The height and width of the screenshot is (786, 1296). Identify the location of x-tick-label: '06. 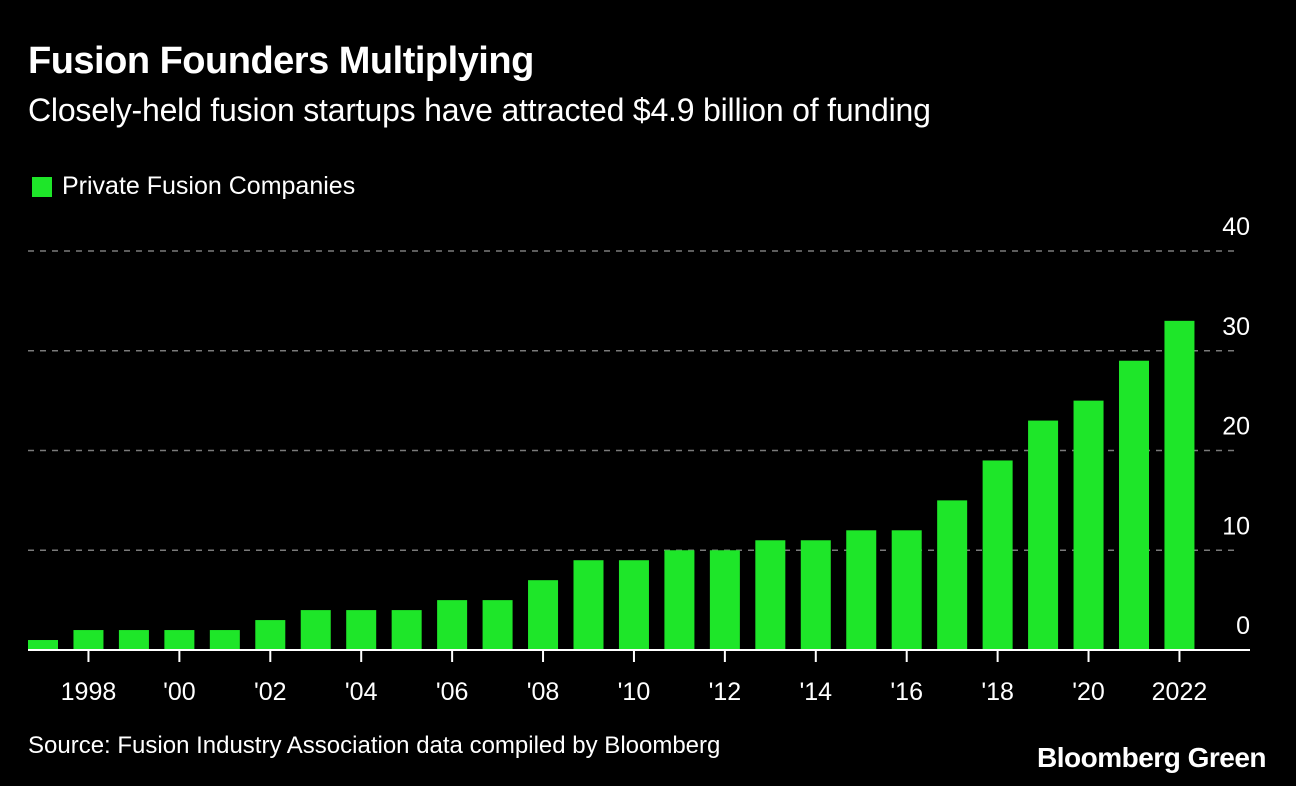
(452, 692).